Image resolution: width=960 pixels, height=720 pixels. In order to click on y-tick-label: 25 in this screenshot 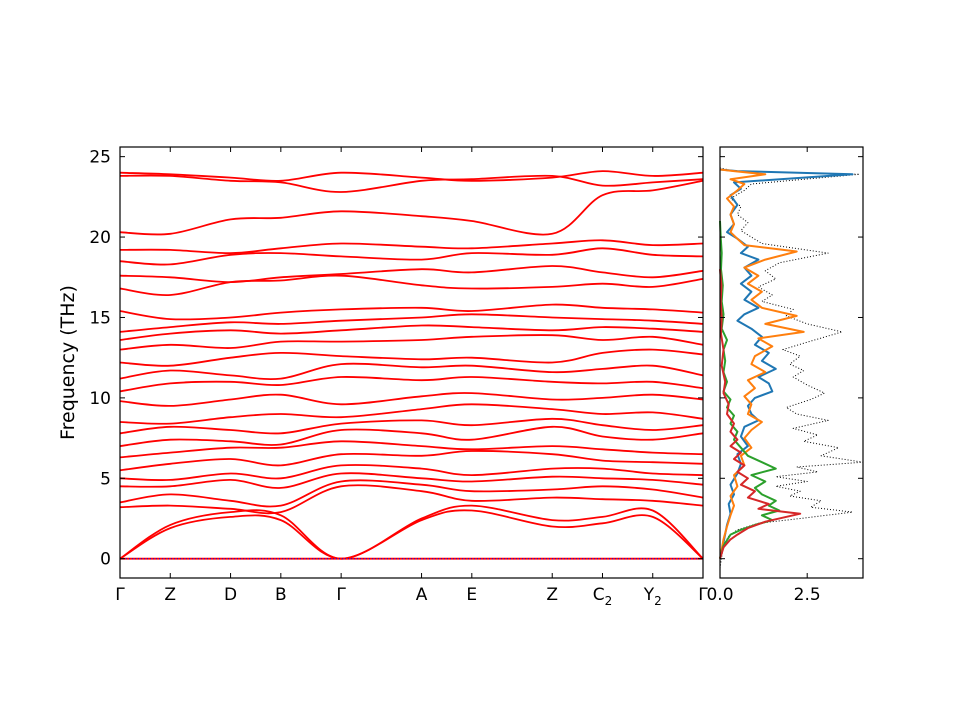, I will do `click(100, 158)`.